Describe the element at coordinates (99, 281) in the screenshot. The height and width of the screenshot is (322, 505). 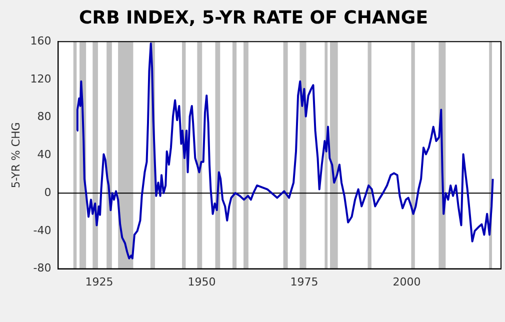
I see `x-tick-label: 1925` at that location.